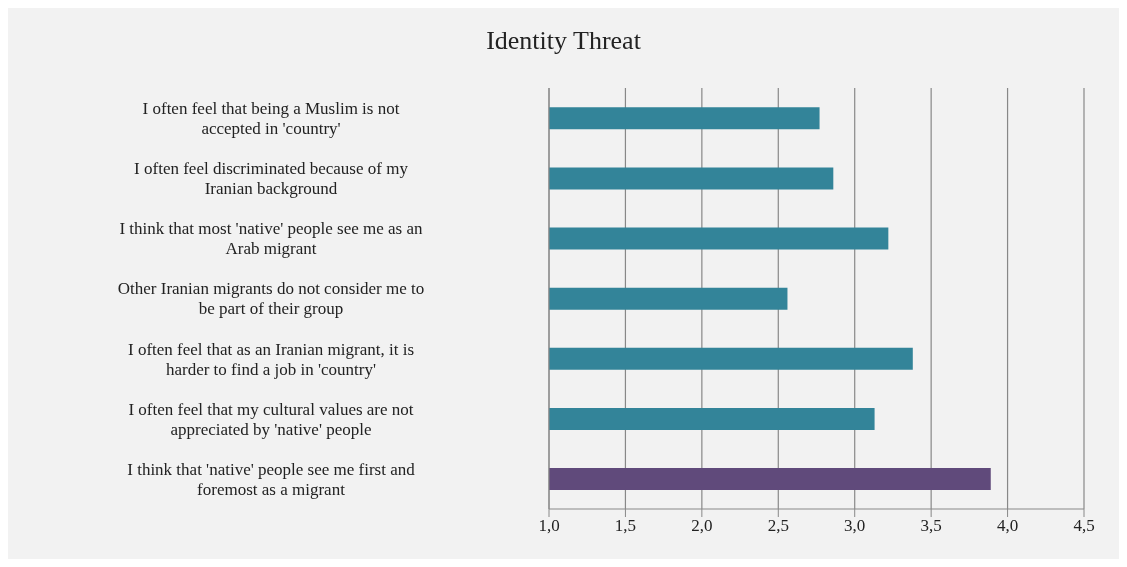  Describe the element at coordinates (271, 119) in the screenshot. I see `y-tick-label: I often feel that being a Muslim is not accepted in 'country'` at that location.